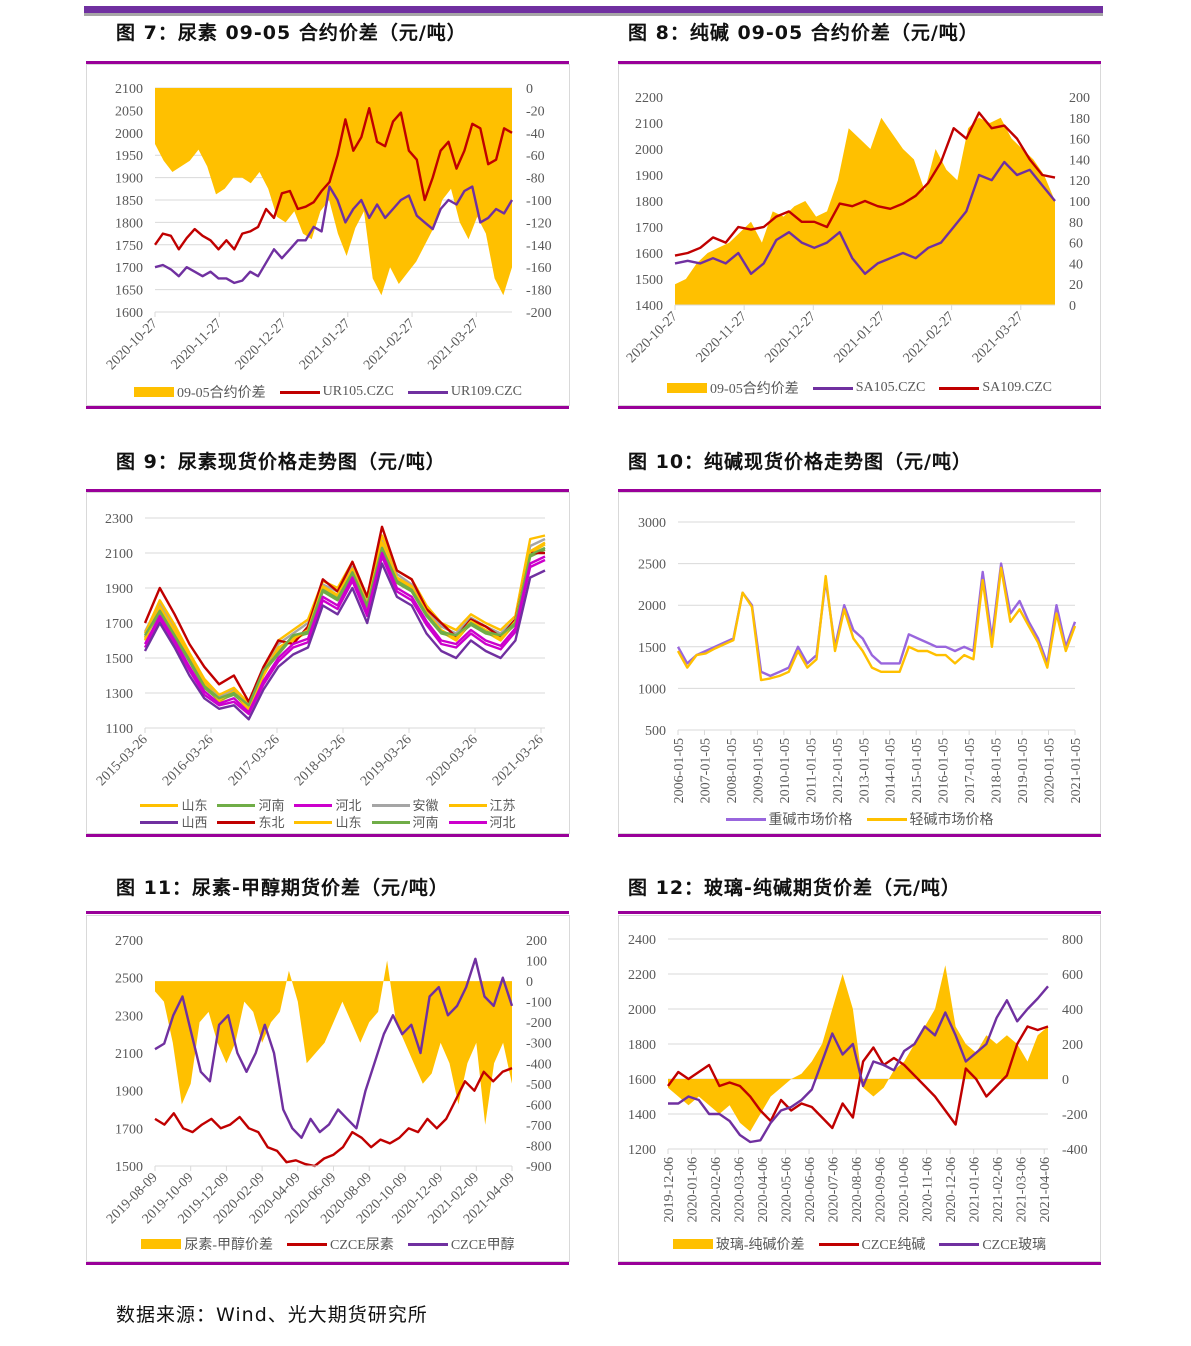 This screenshot has width=1191, height=1346. I want to click on y-right-tick-label: -800, so click(539, 1146).